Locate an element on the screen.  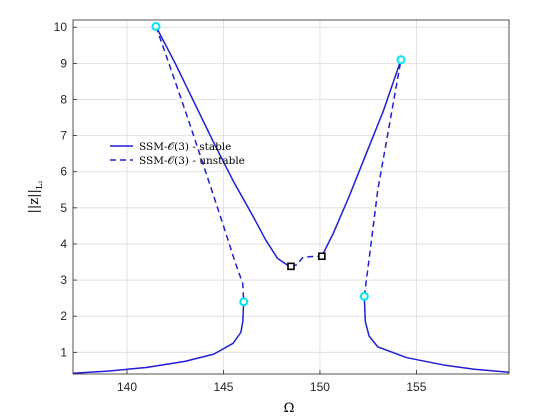
x-tick-label: 155 is located at coordinates (416, 387).